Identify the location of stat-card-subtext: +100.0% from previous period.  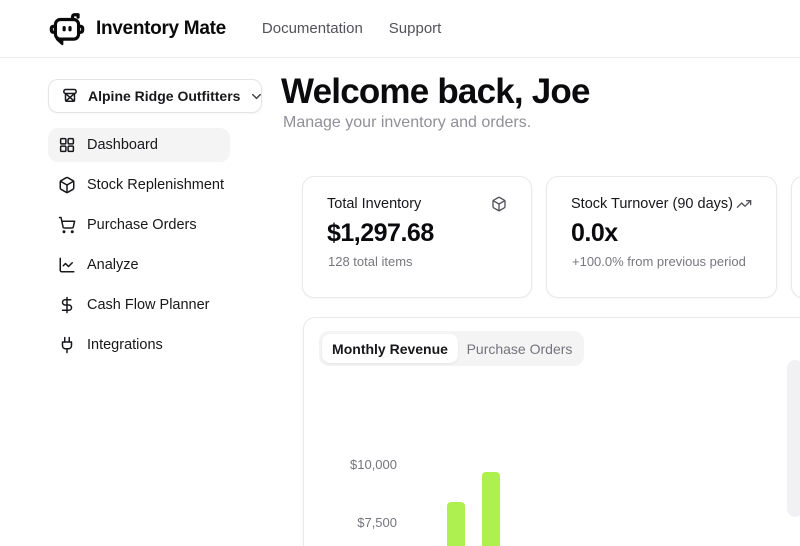
(659, 261).